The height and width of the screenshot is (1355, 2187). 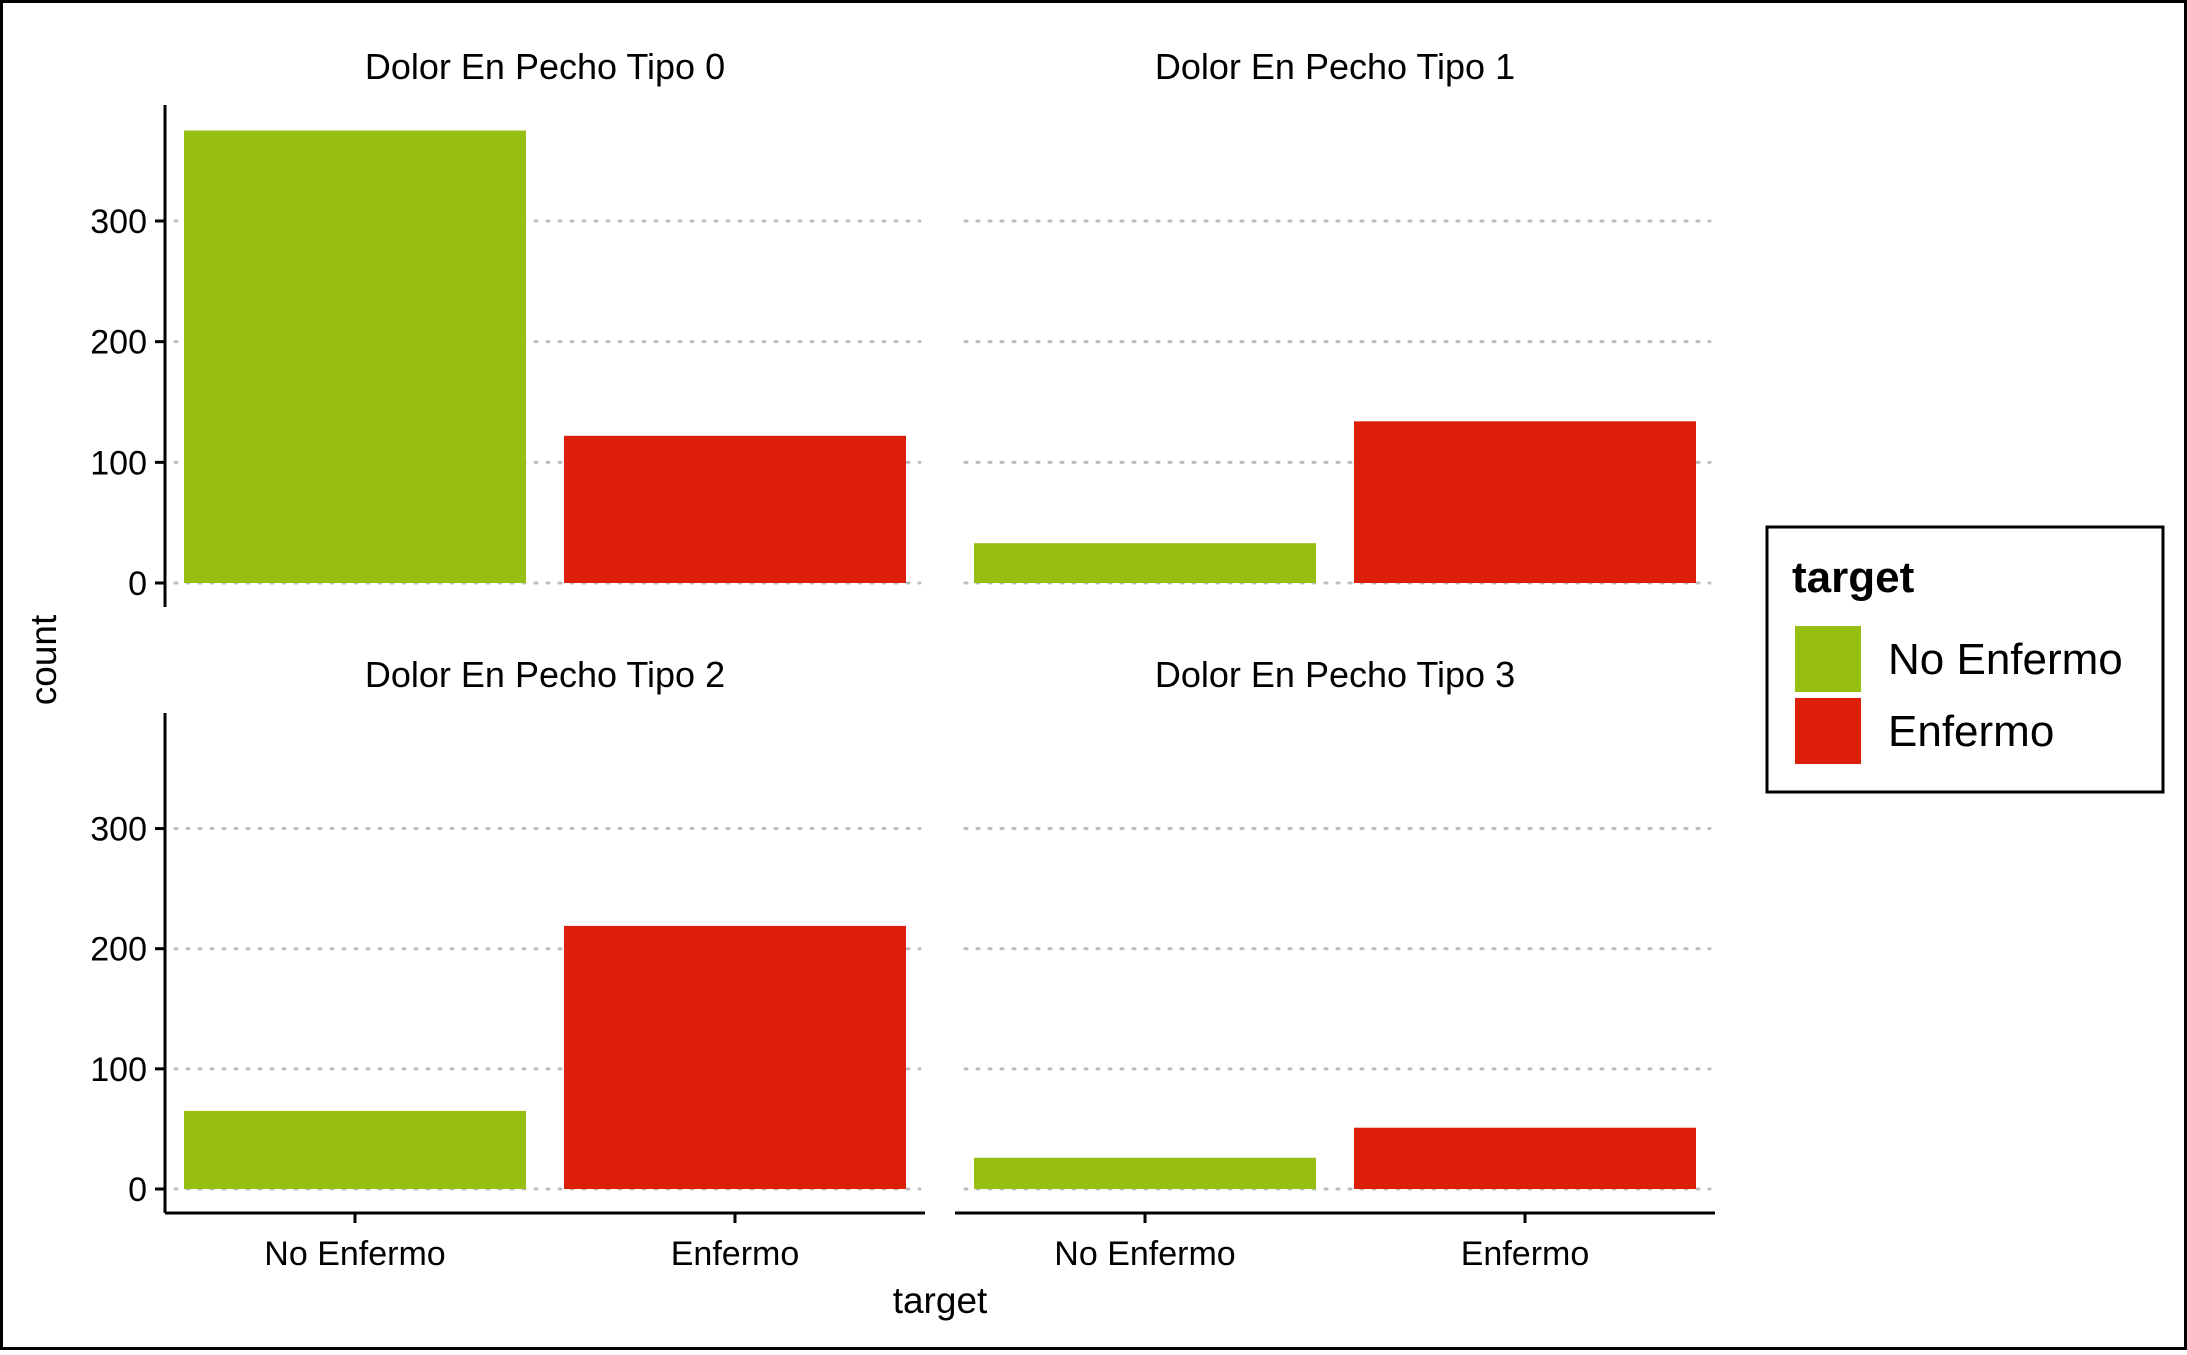 What do you see at coordinates (545, 674) in the screenshot?
I see `facet-title: Dolor En Pecho Tipo 2` at bounding box center [545, 674].